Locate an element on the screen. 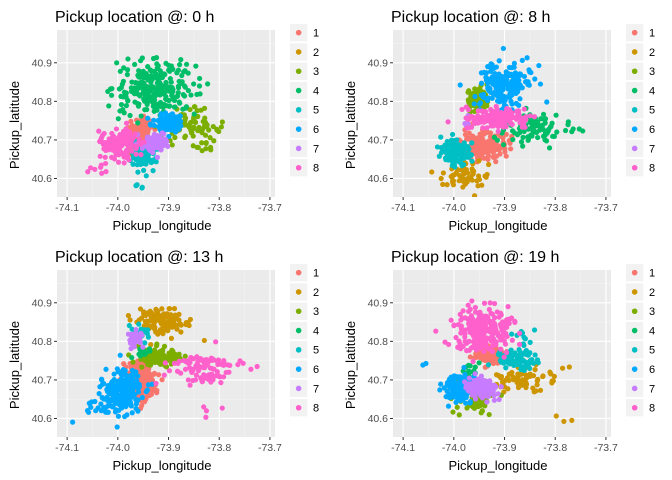 This screenshot has height=480, width=672. panel-title: Pickup location @: 8 h is located at coordinates (470, 17).